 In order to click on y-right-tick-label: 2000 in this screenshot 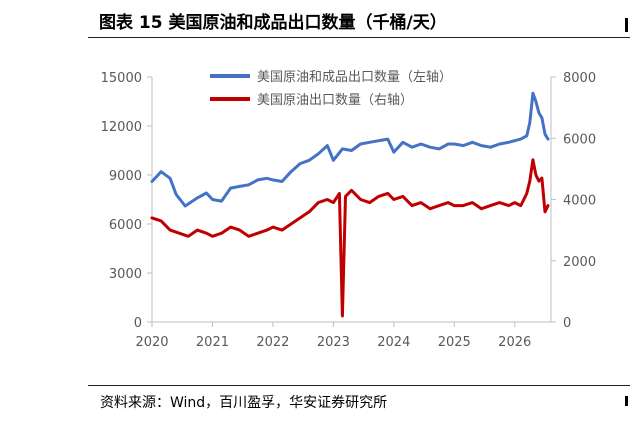, I will do `click(579, 262)`.